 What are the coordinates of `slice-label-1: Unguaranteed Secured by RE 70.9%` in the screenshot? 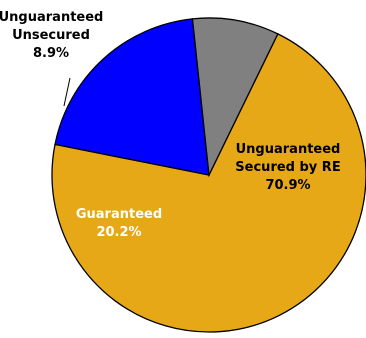 It's located at (287, 167).